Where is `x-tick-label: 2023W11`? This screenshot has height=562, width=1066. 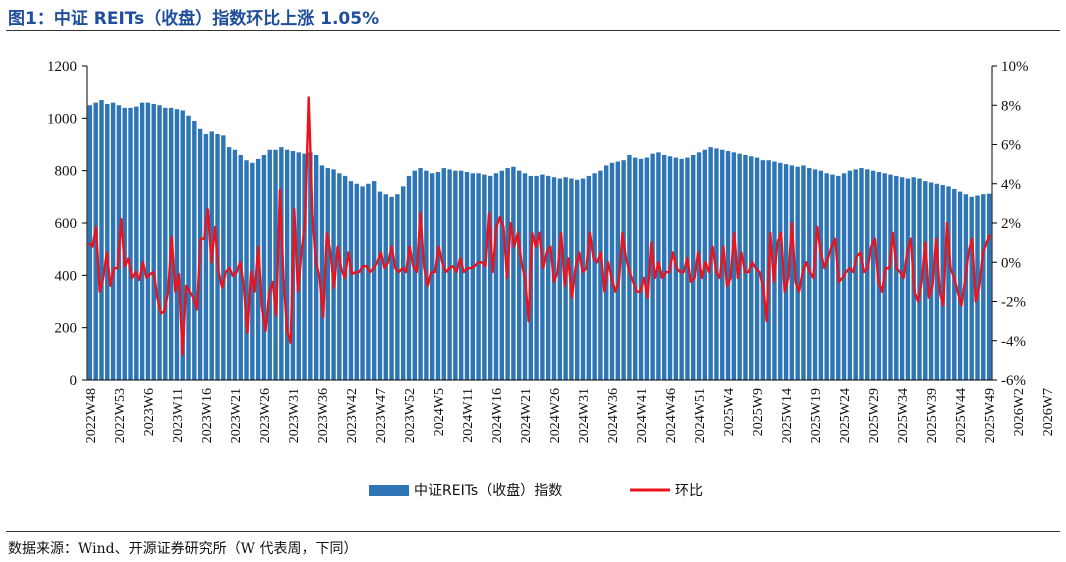
x-tick-label: 2023W11 is located at coordinates (178, 415).